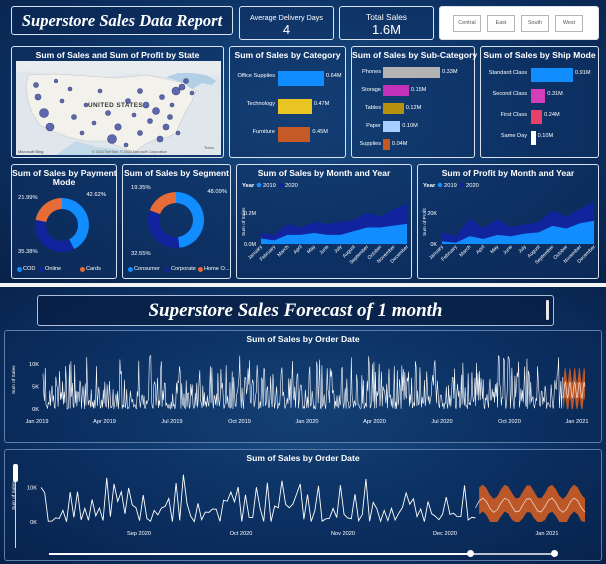 This screenshot has width=606, height=564. I want to click on map-terms: Terms, so click(209, 148).